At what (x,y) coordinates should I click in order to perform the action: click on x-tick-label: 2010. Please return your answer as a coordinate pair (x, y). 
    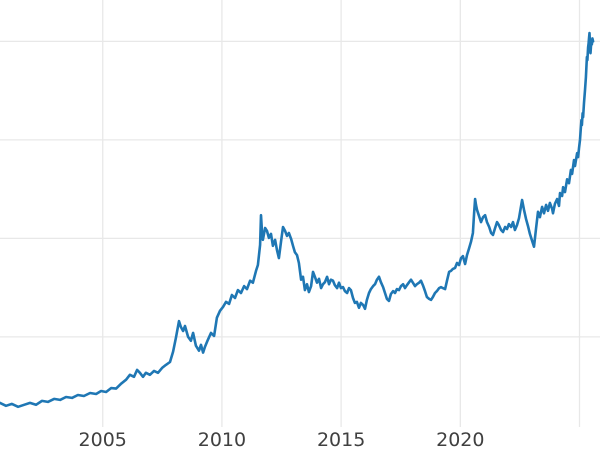
    Looking at the image, I should click on (222, 439).